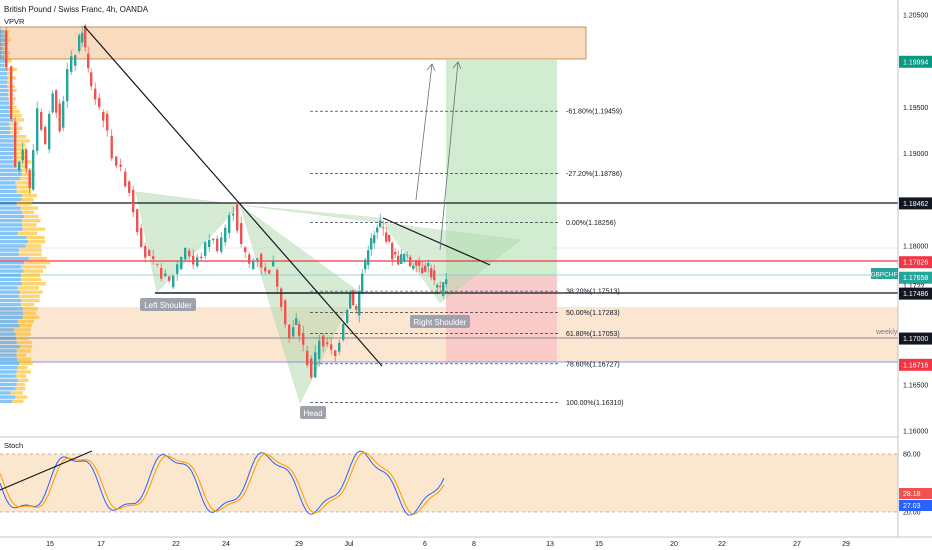 The width and height of the screenshot is (932, 550). What do you see at coordinates (915, 339) in the screenshot?
I see `price-label-5: 1.17000` at bounding box center [915, 339].